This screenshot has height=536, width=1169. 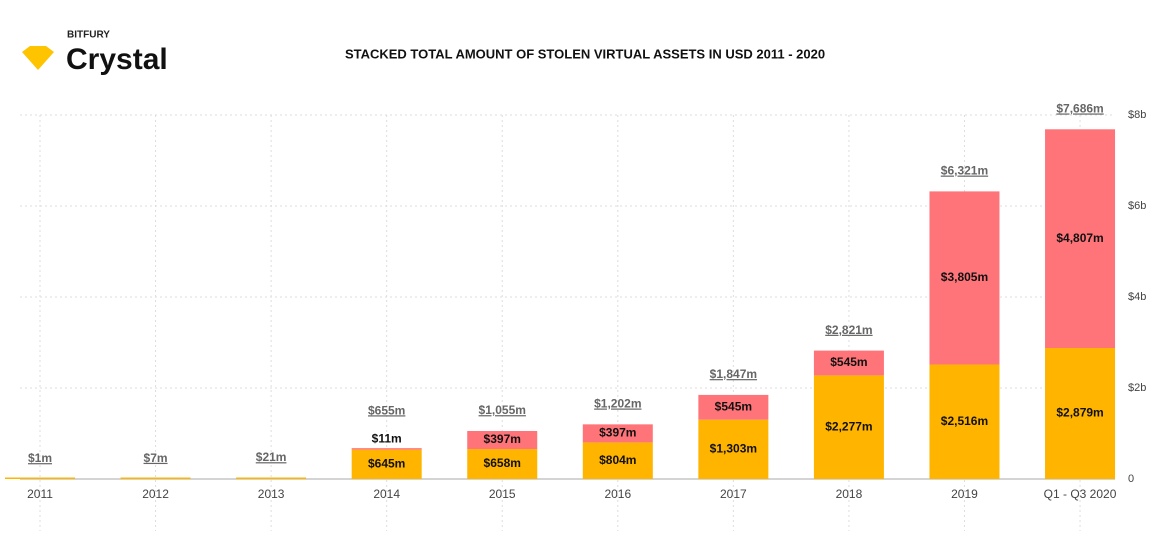 I want to click on y-tick-label: 0, so click(x=1131, y=479).